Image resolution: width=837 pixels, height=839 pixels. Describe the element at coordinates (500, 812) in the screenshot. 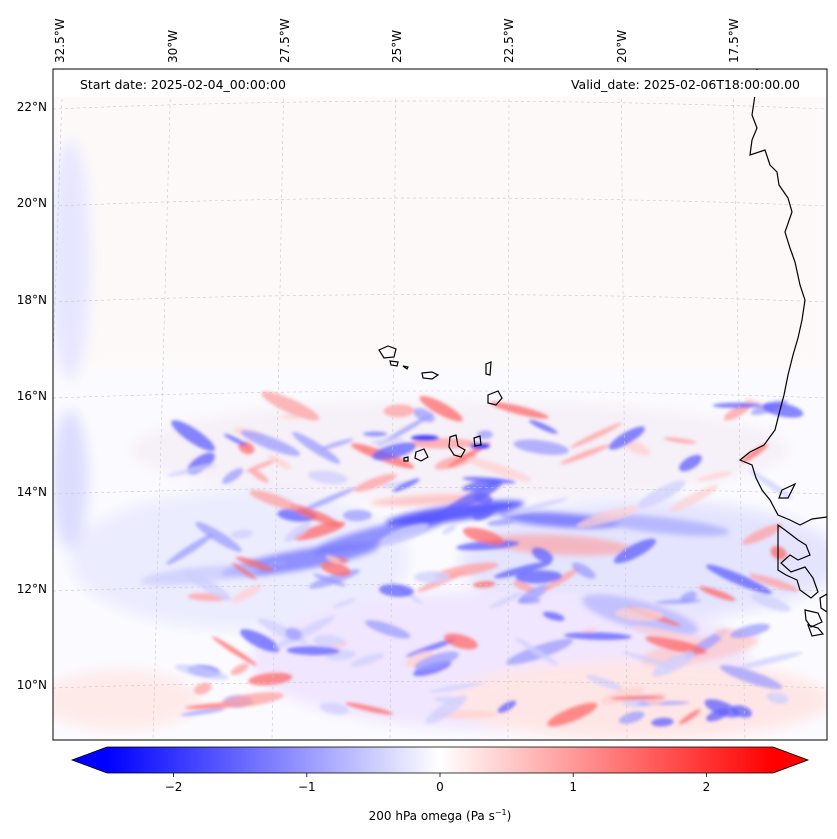

I see `colorbar-title-sup: −1` at that location.